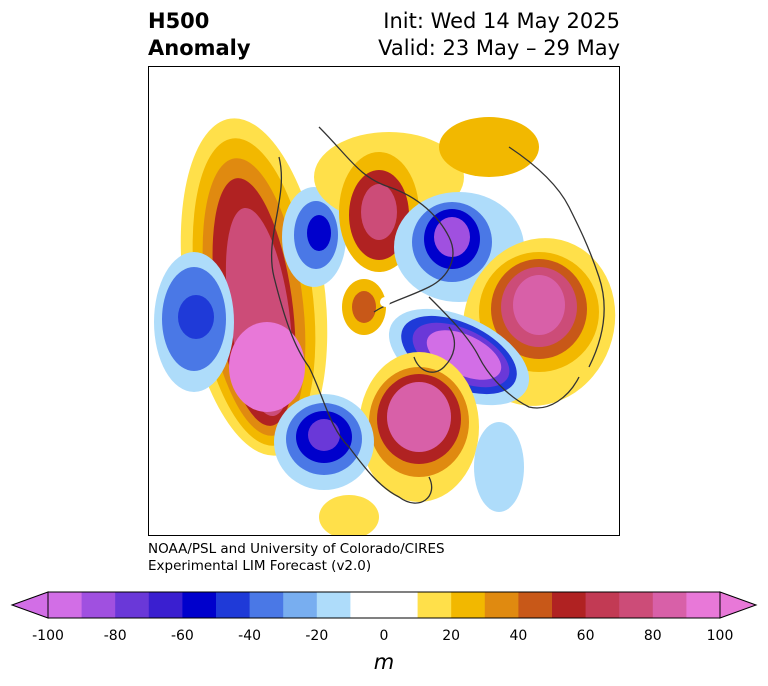 Image resolution: width=768 pixels, height=686 pixels. Describe the element at coordinates (738, 605) in the screenshot. I see `colorbar-right-extend` at that location.